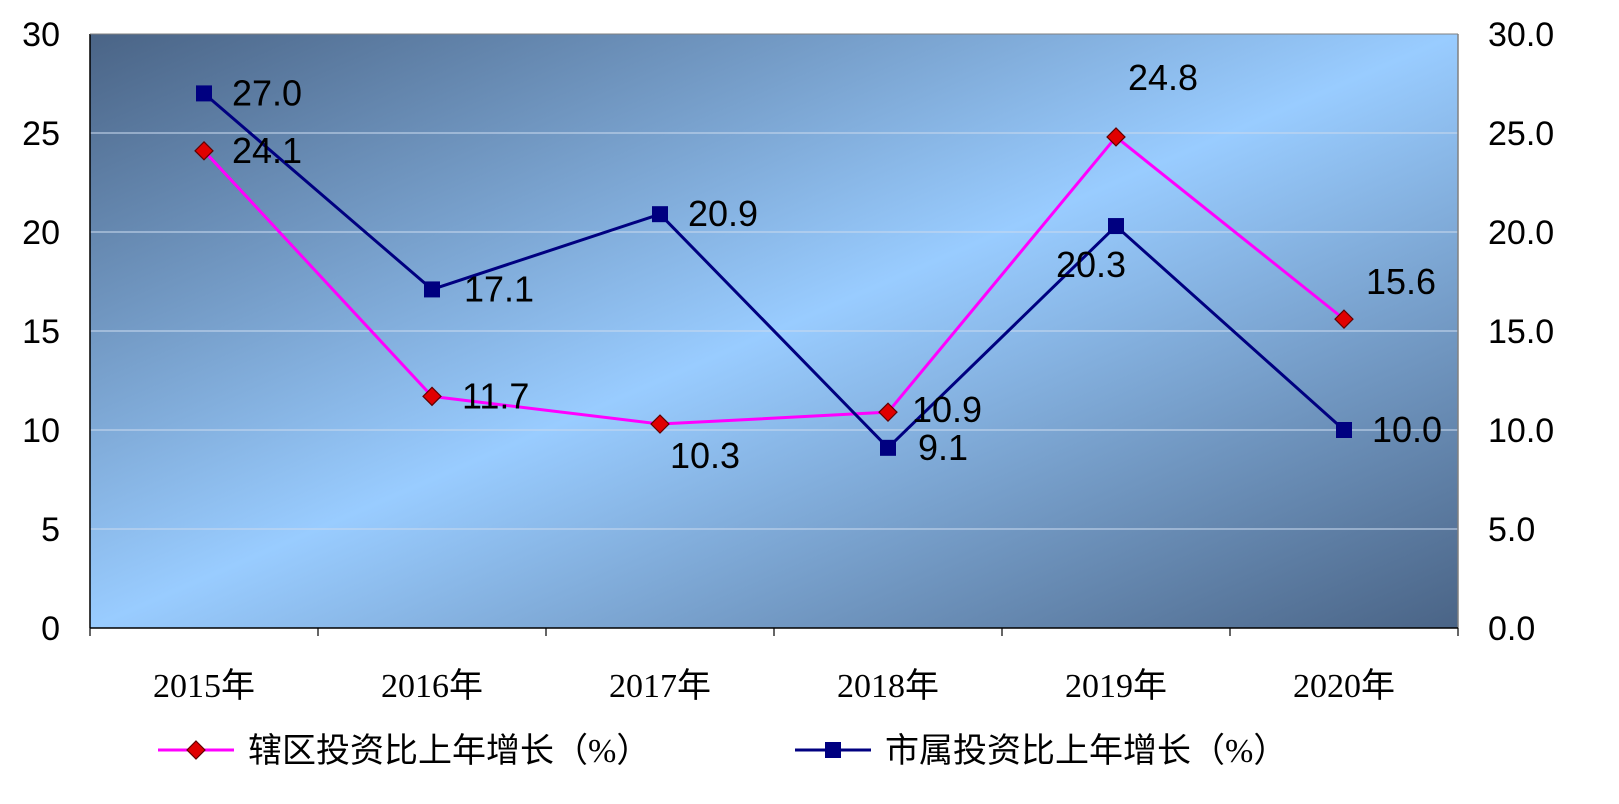 This screenshot has width=1619, height=804. I want to click on y-tick-label-right: 30.0, so click(1521, 35).